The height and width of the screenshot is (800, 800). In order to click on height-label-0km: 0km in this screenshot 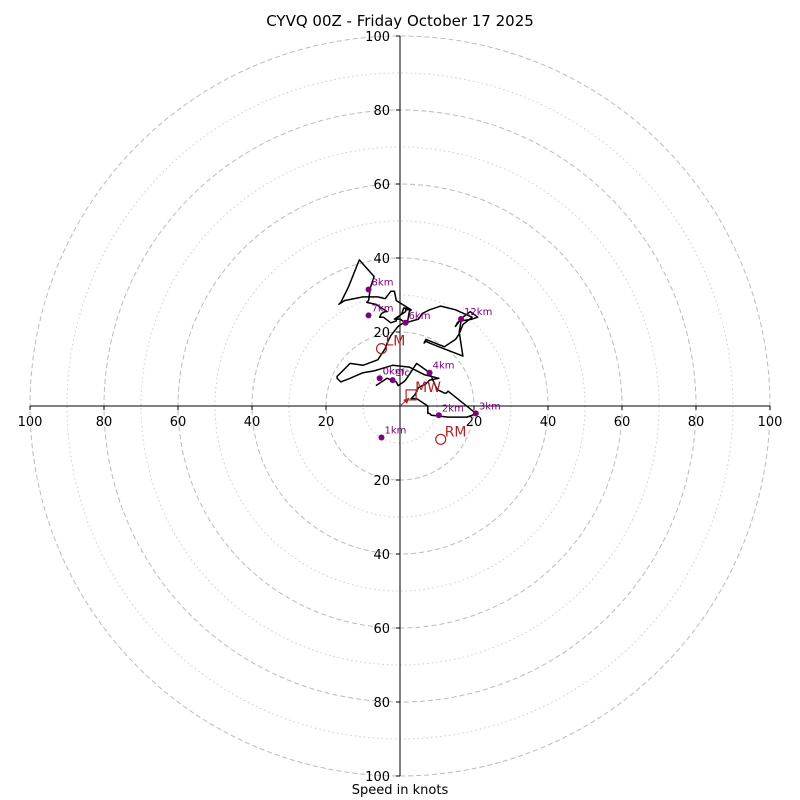, I will do `click(394, 371)`.